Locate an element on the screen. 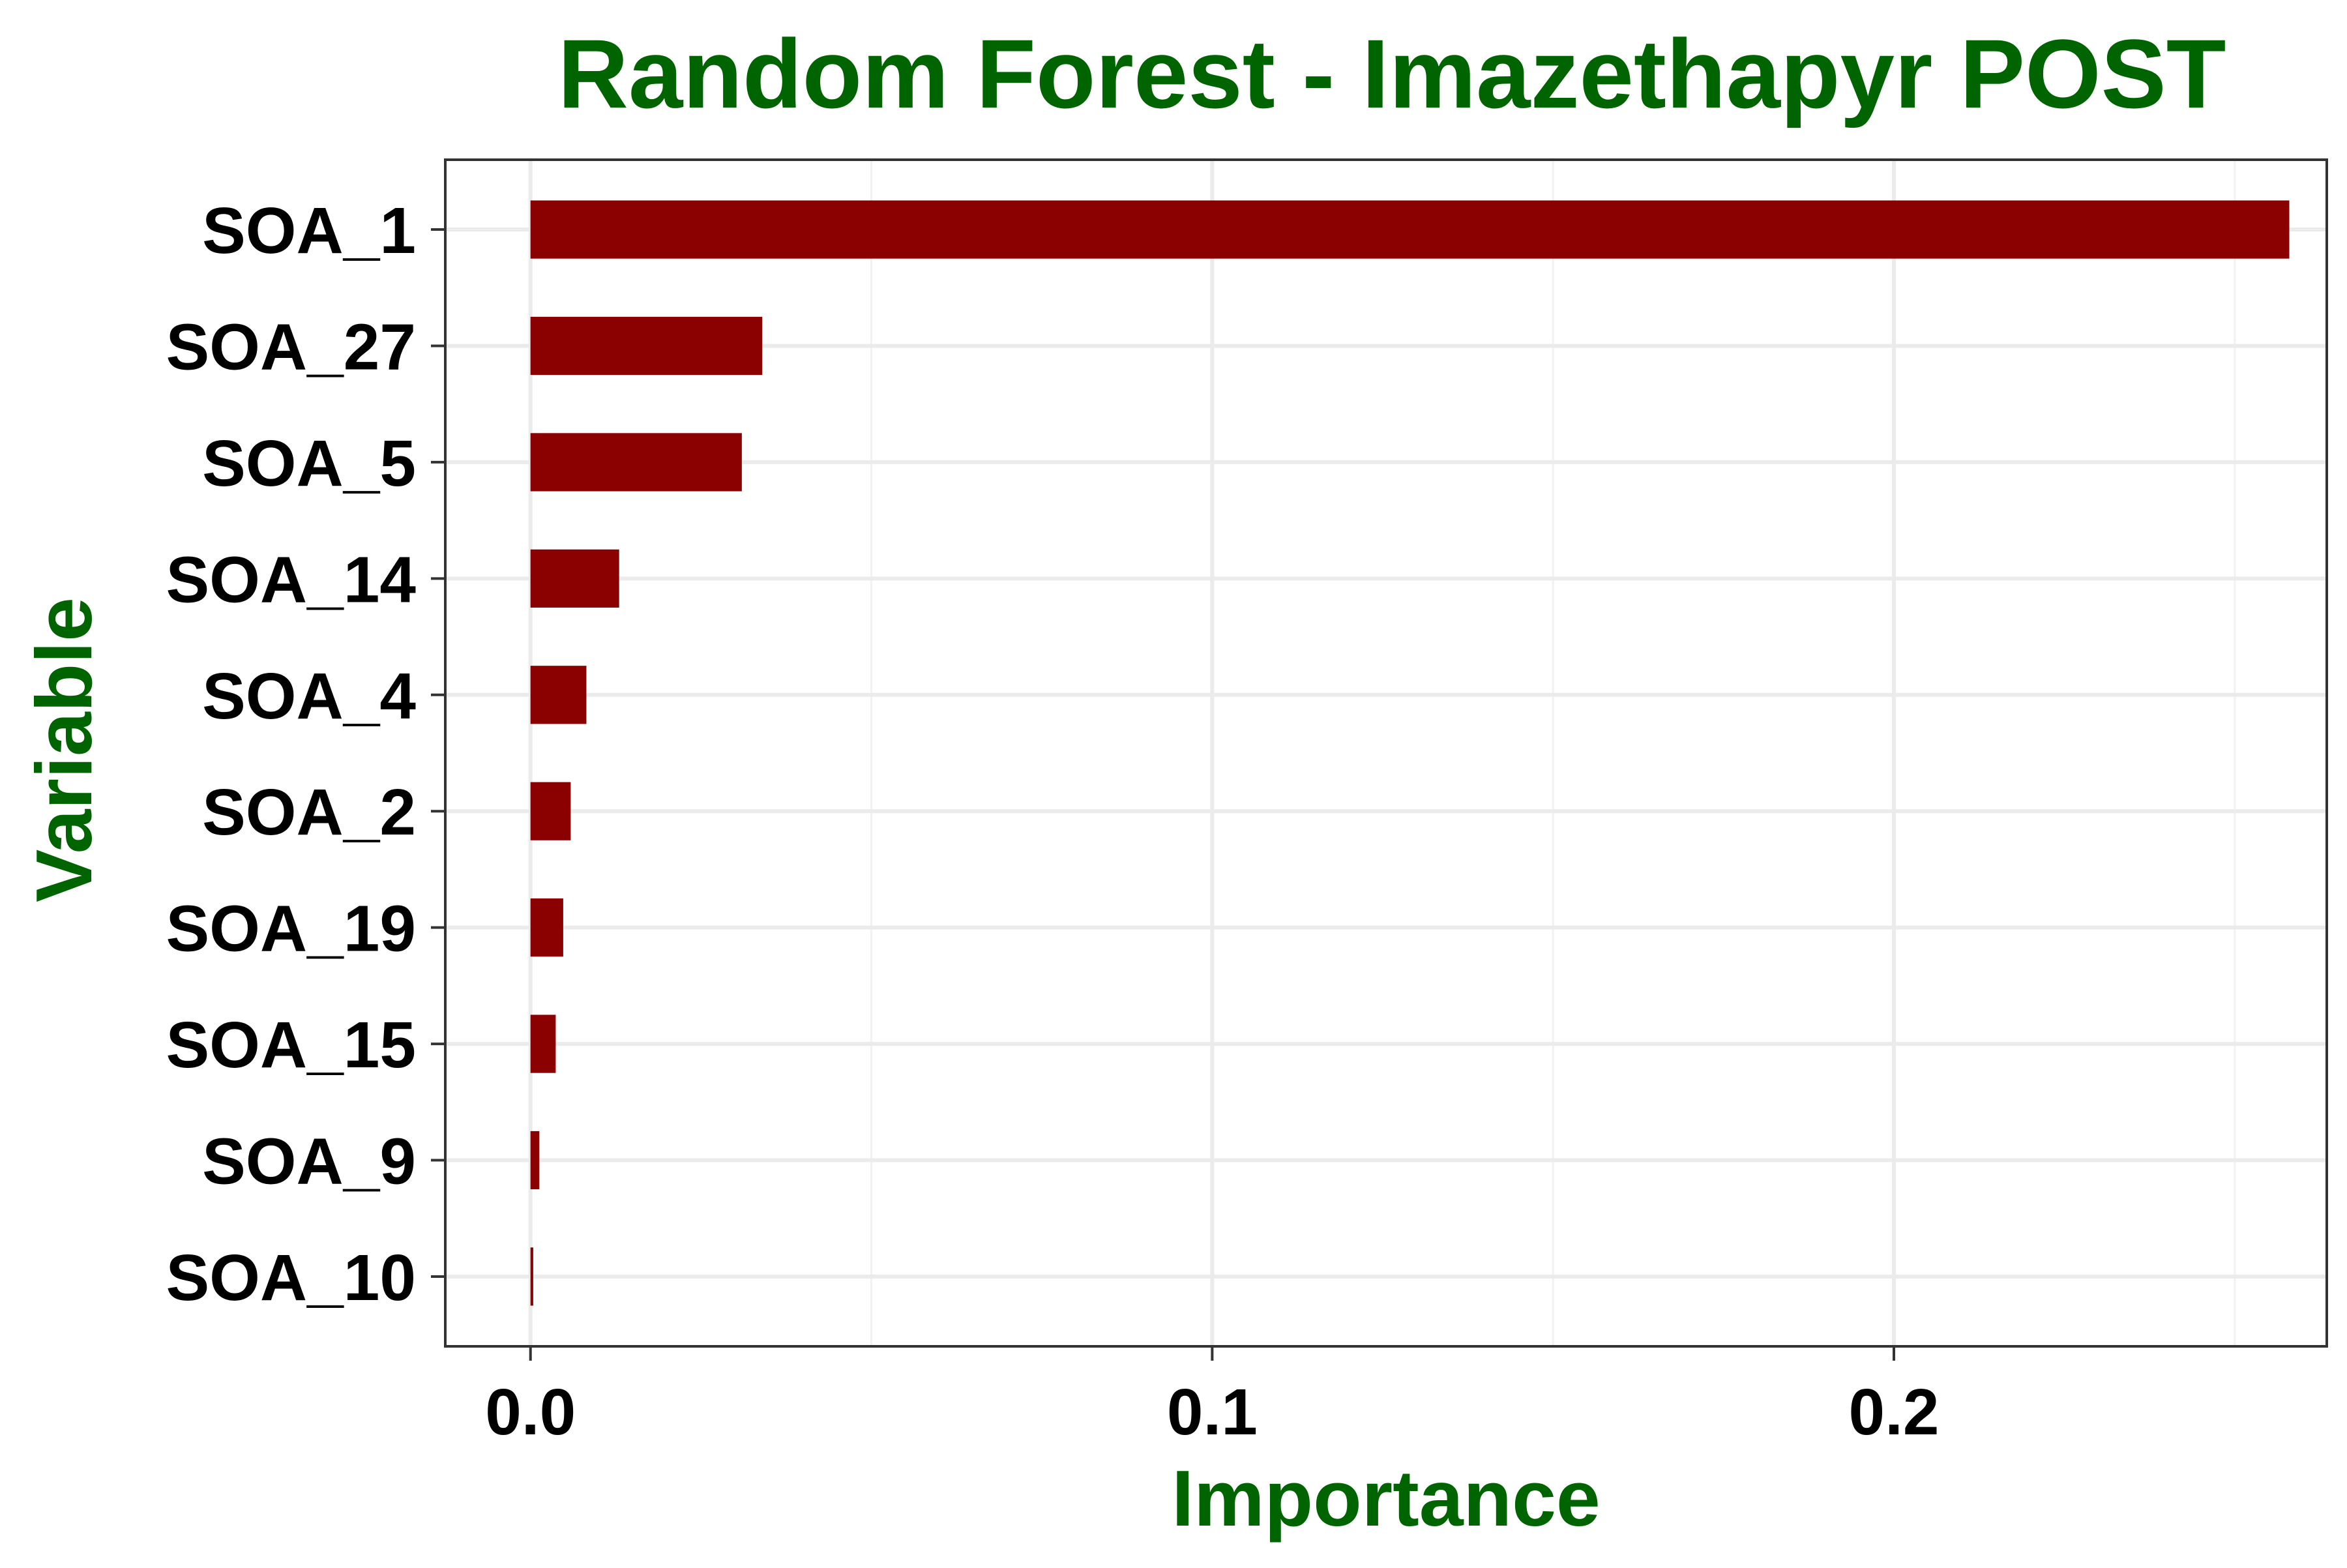 This screenshot has width=2347, height=1568. x-axis-title: Importance is located at coordinates (1386, 1499).